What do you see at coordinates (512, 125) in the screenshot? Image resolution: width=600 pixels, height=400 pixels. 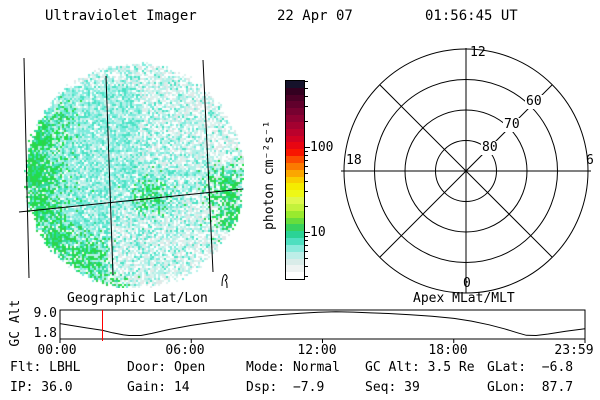 I see `mlat-label-70: 70` at bounding box center [512, 125].